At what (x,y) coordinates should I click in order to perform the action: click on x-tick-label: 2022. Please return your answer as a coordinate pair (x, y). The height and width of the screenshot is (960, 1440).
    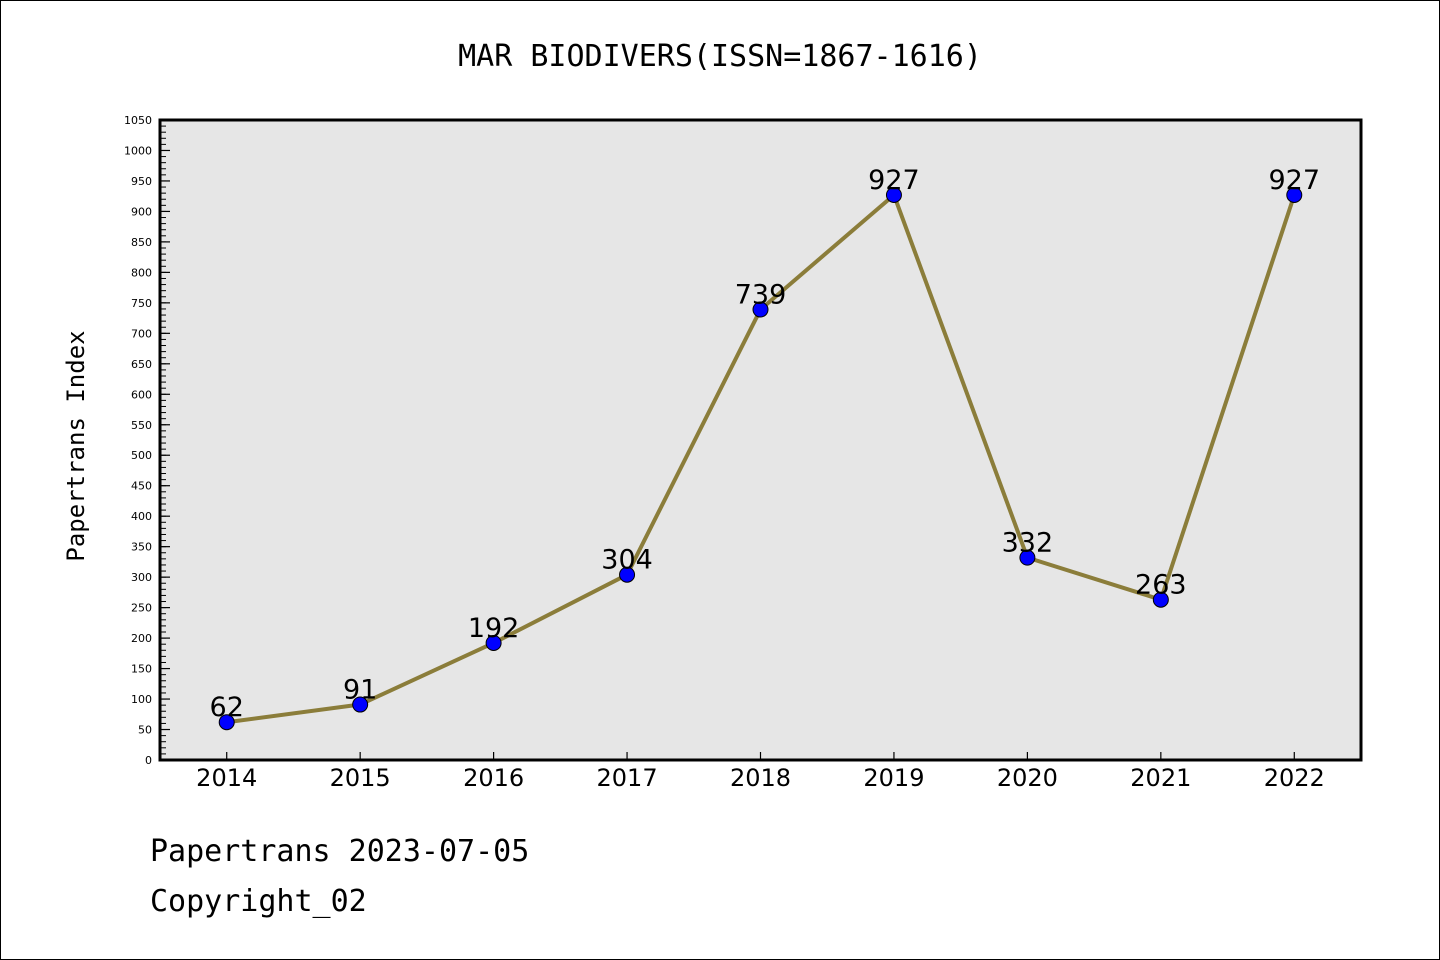
    Looking at the image, I should click on (1294, 778).